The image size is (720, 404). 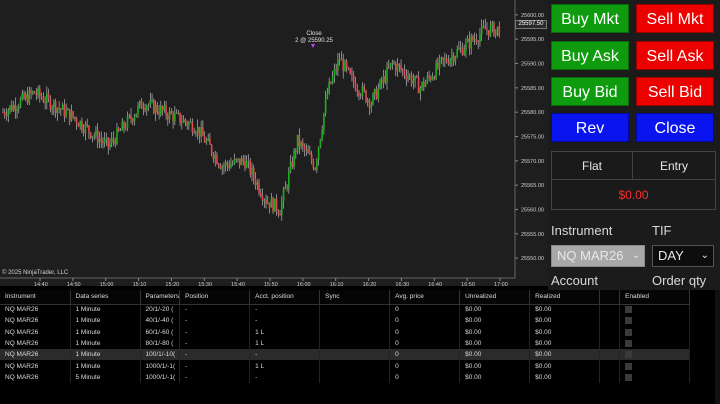 I want to click on column-header, so click(x=610, y=297).